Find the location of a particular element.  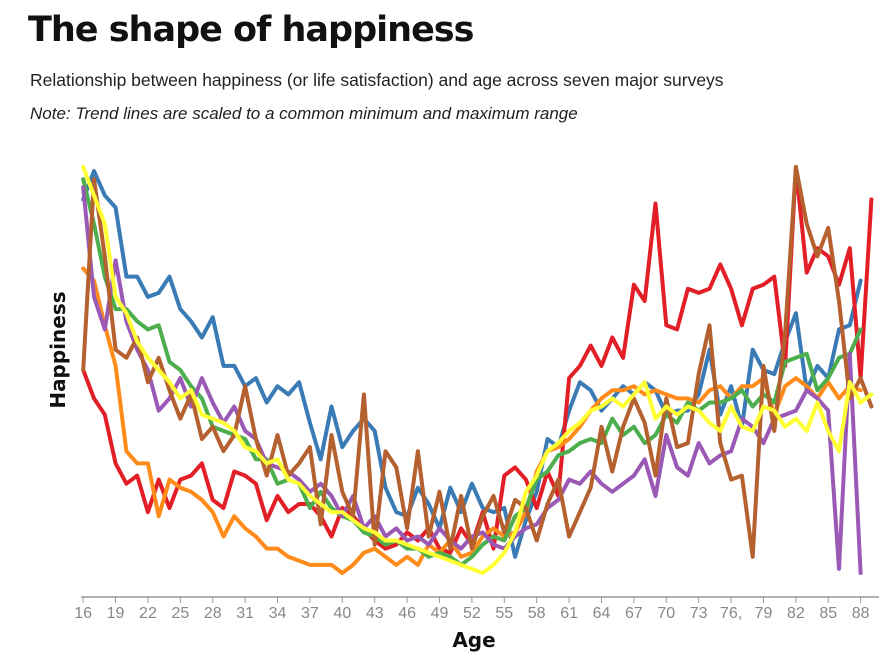

chart-title: The shape of happiness is located at coordinates (251, 30).